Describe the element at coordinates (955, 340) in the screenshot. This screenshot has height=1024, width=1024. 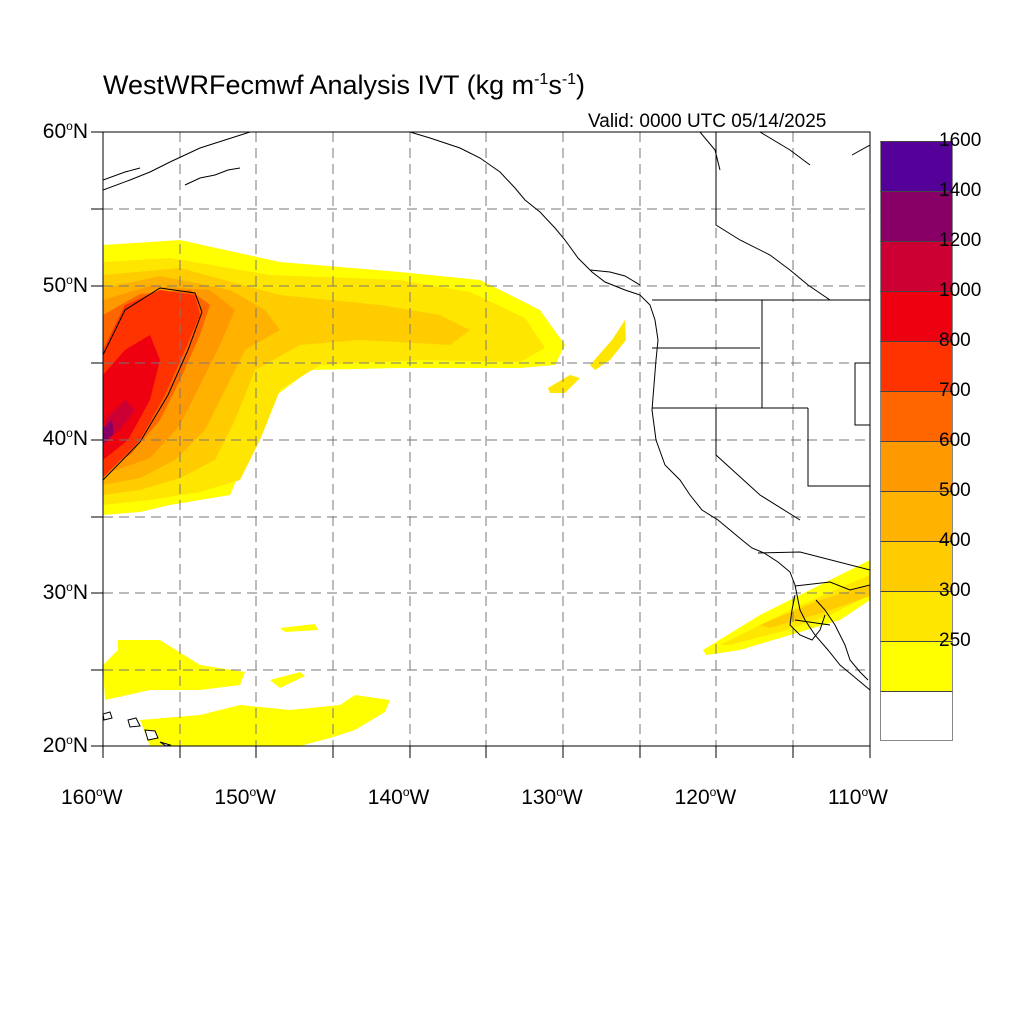
I see `colorbar-label: 800` at that location.